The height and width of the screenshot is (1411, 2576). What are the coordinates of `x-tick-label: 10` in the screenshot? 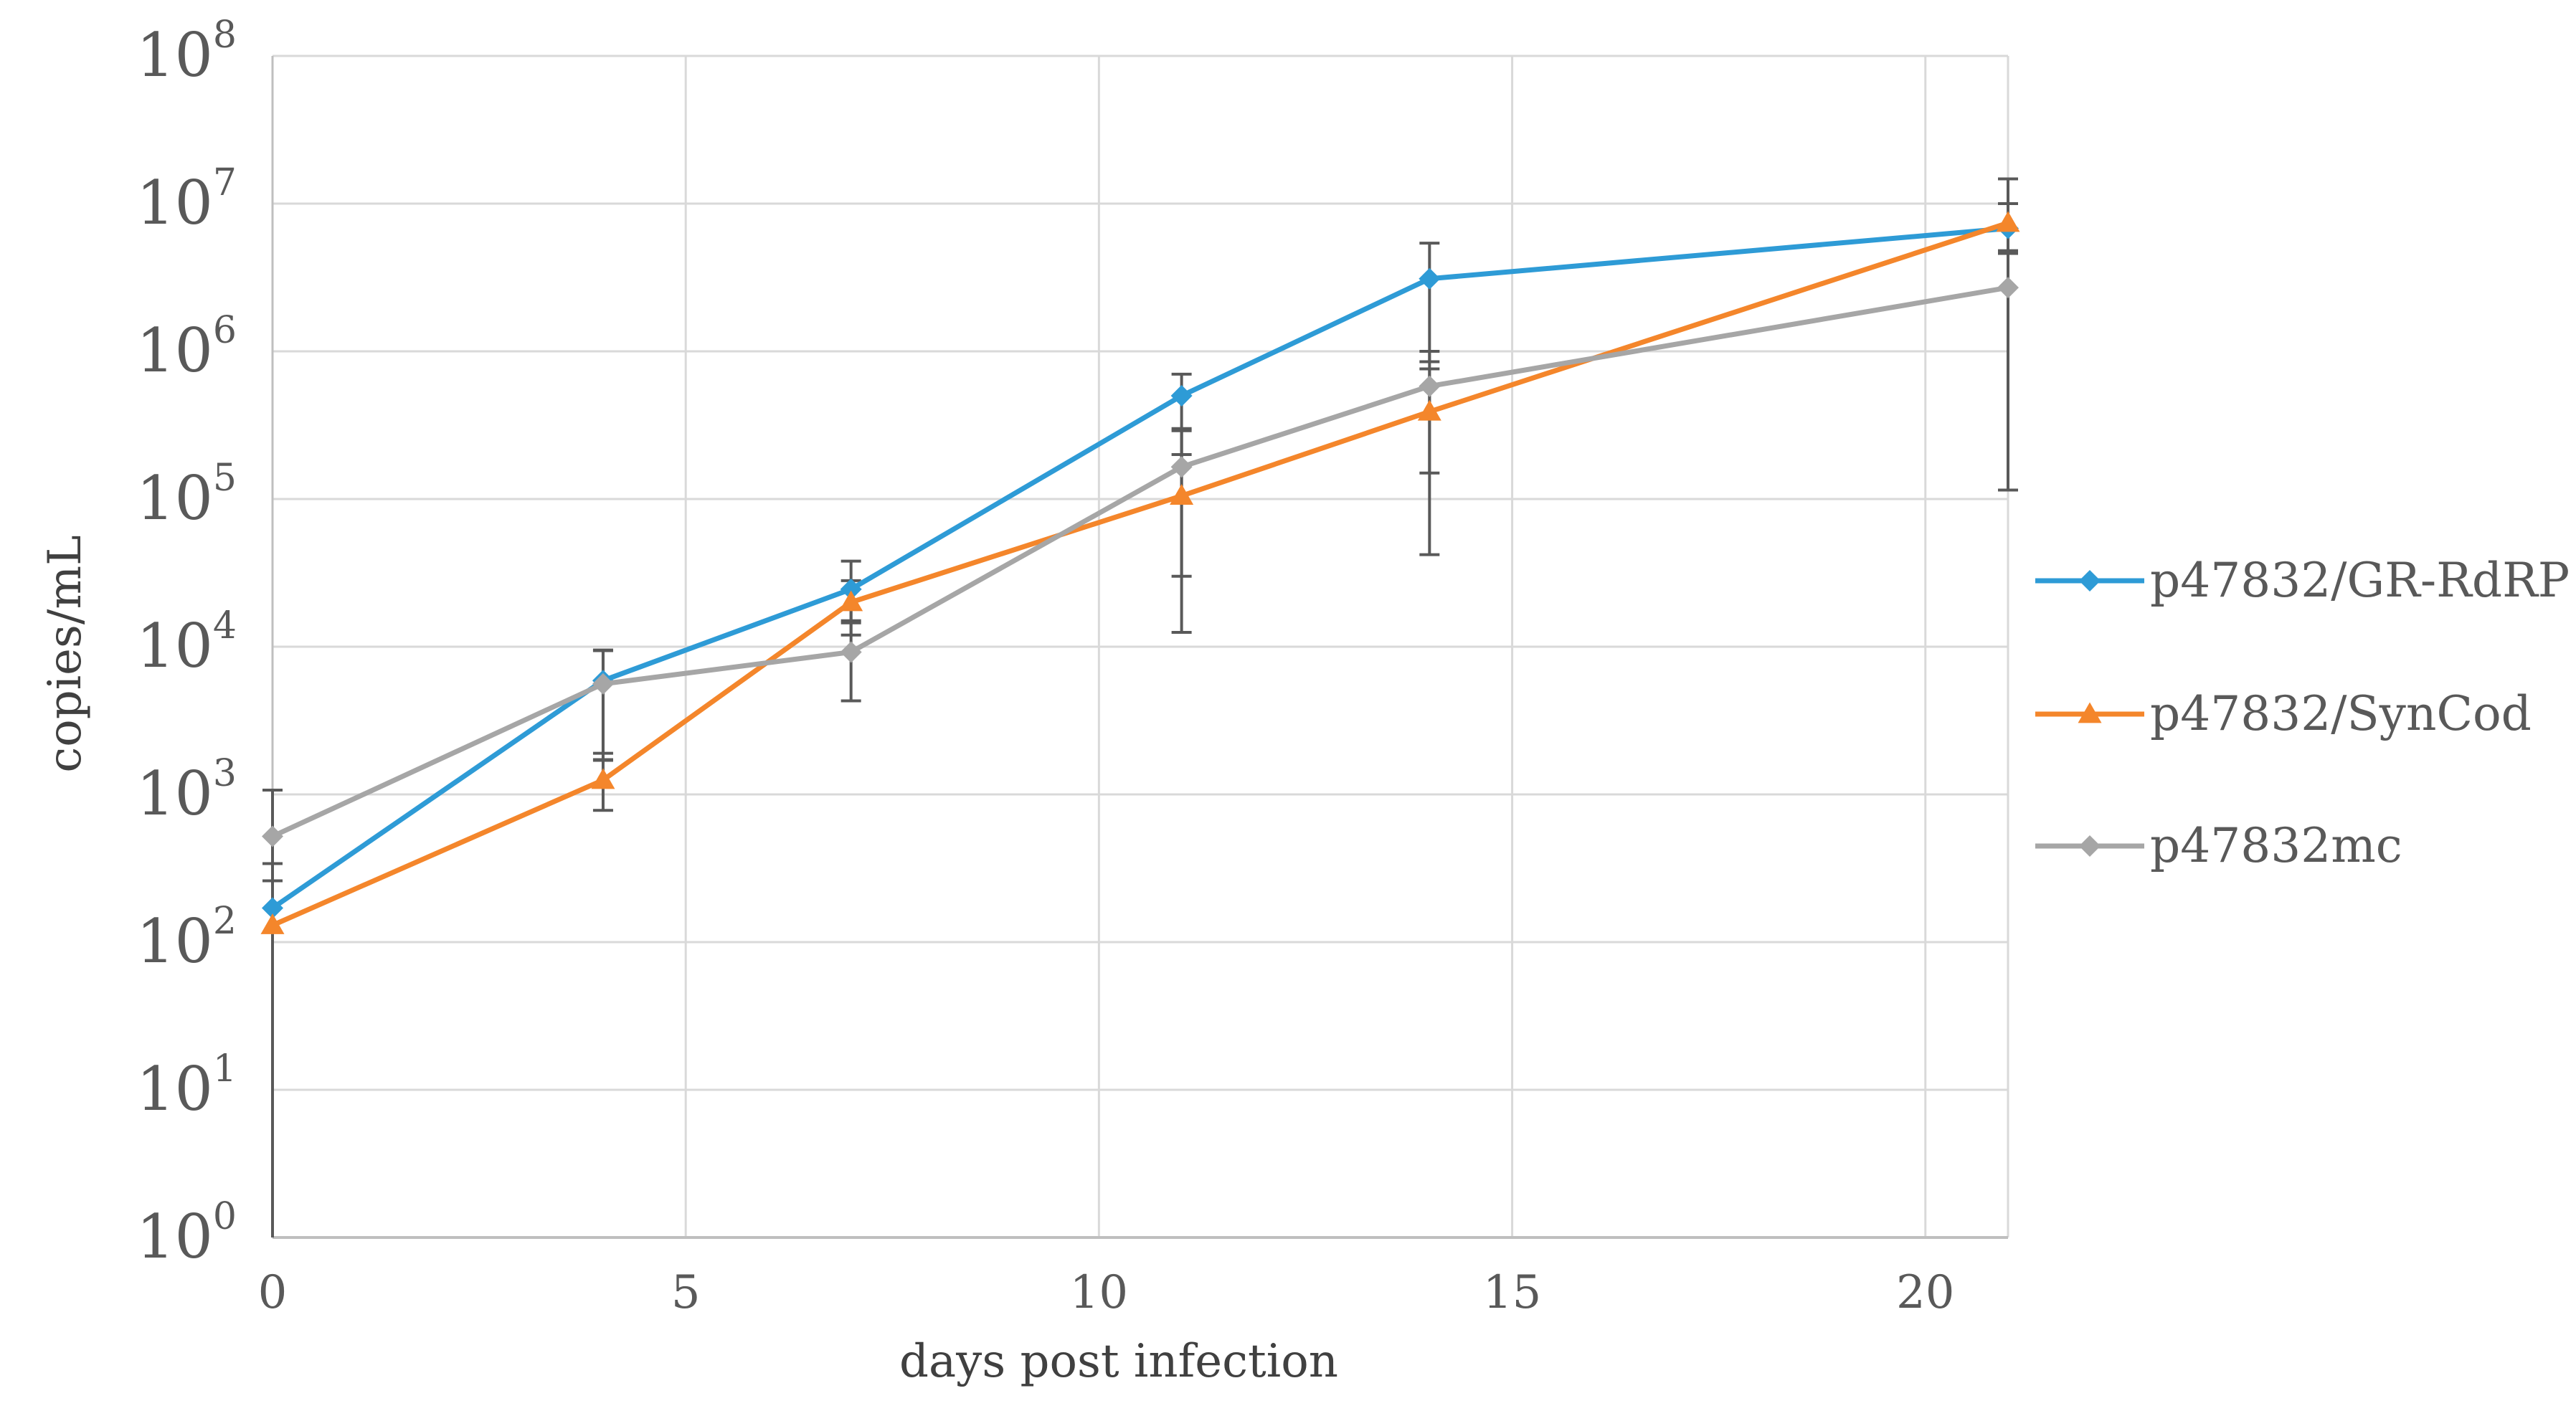 It's located at (1099, 1292).